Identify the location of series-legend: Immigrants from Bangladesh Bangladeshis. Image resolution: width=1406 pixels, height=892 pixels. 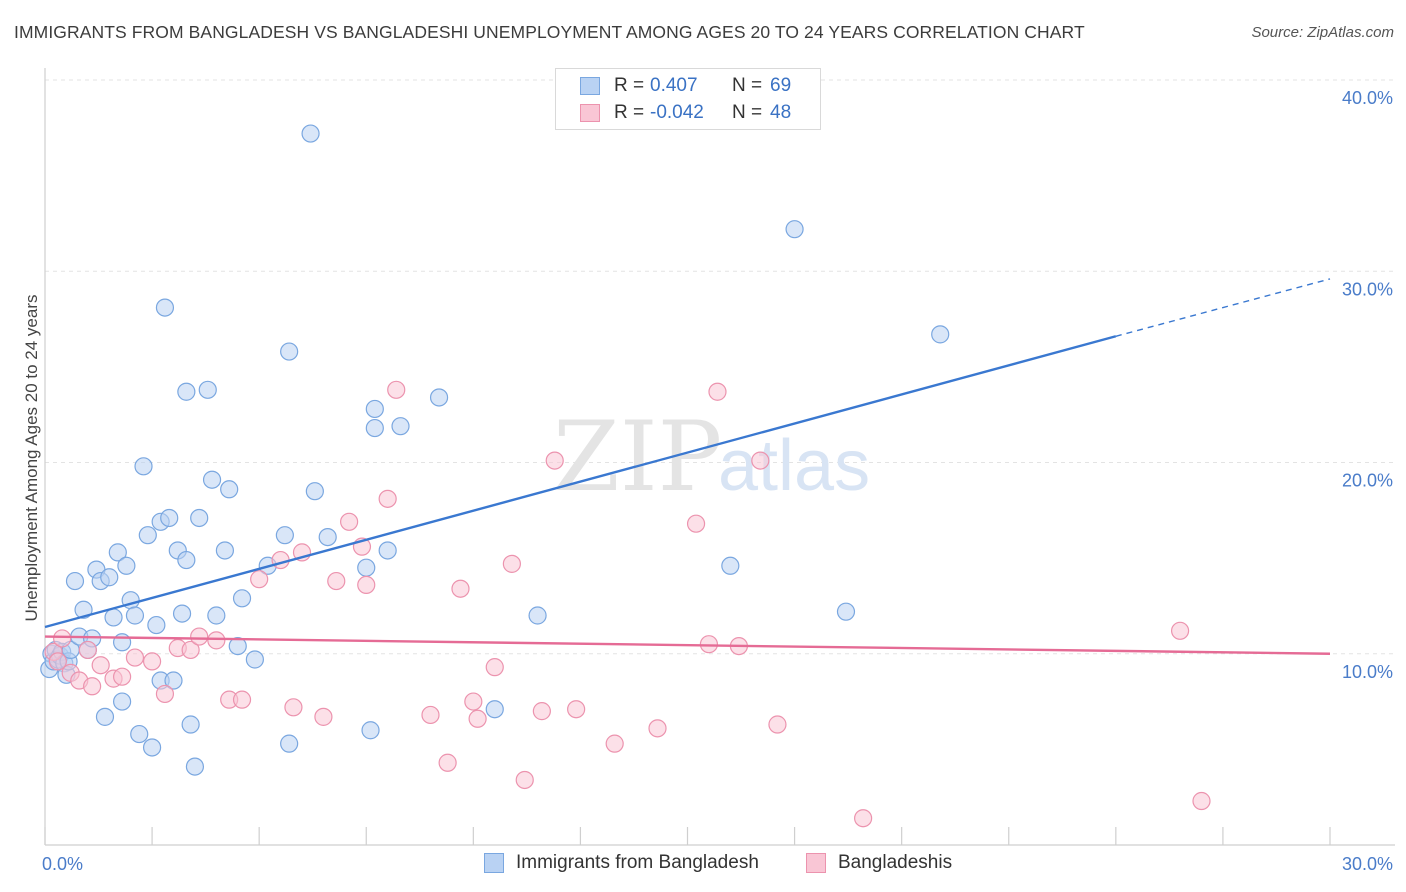
(703, 865).